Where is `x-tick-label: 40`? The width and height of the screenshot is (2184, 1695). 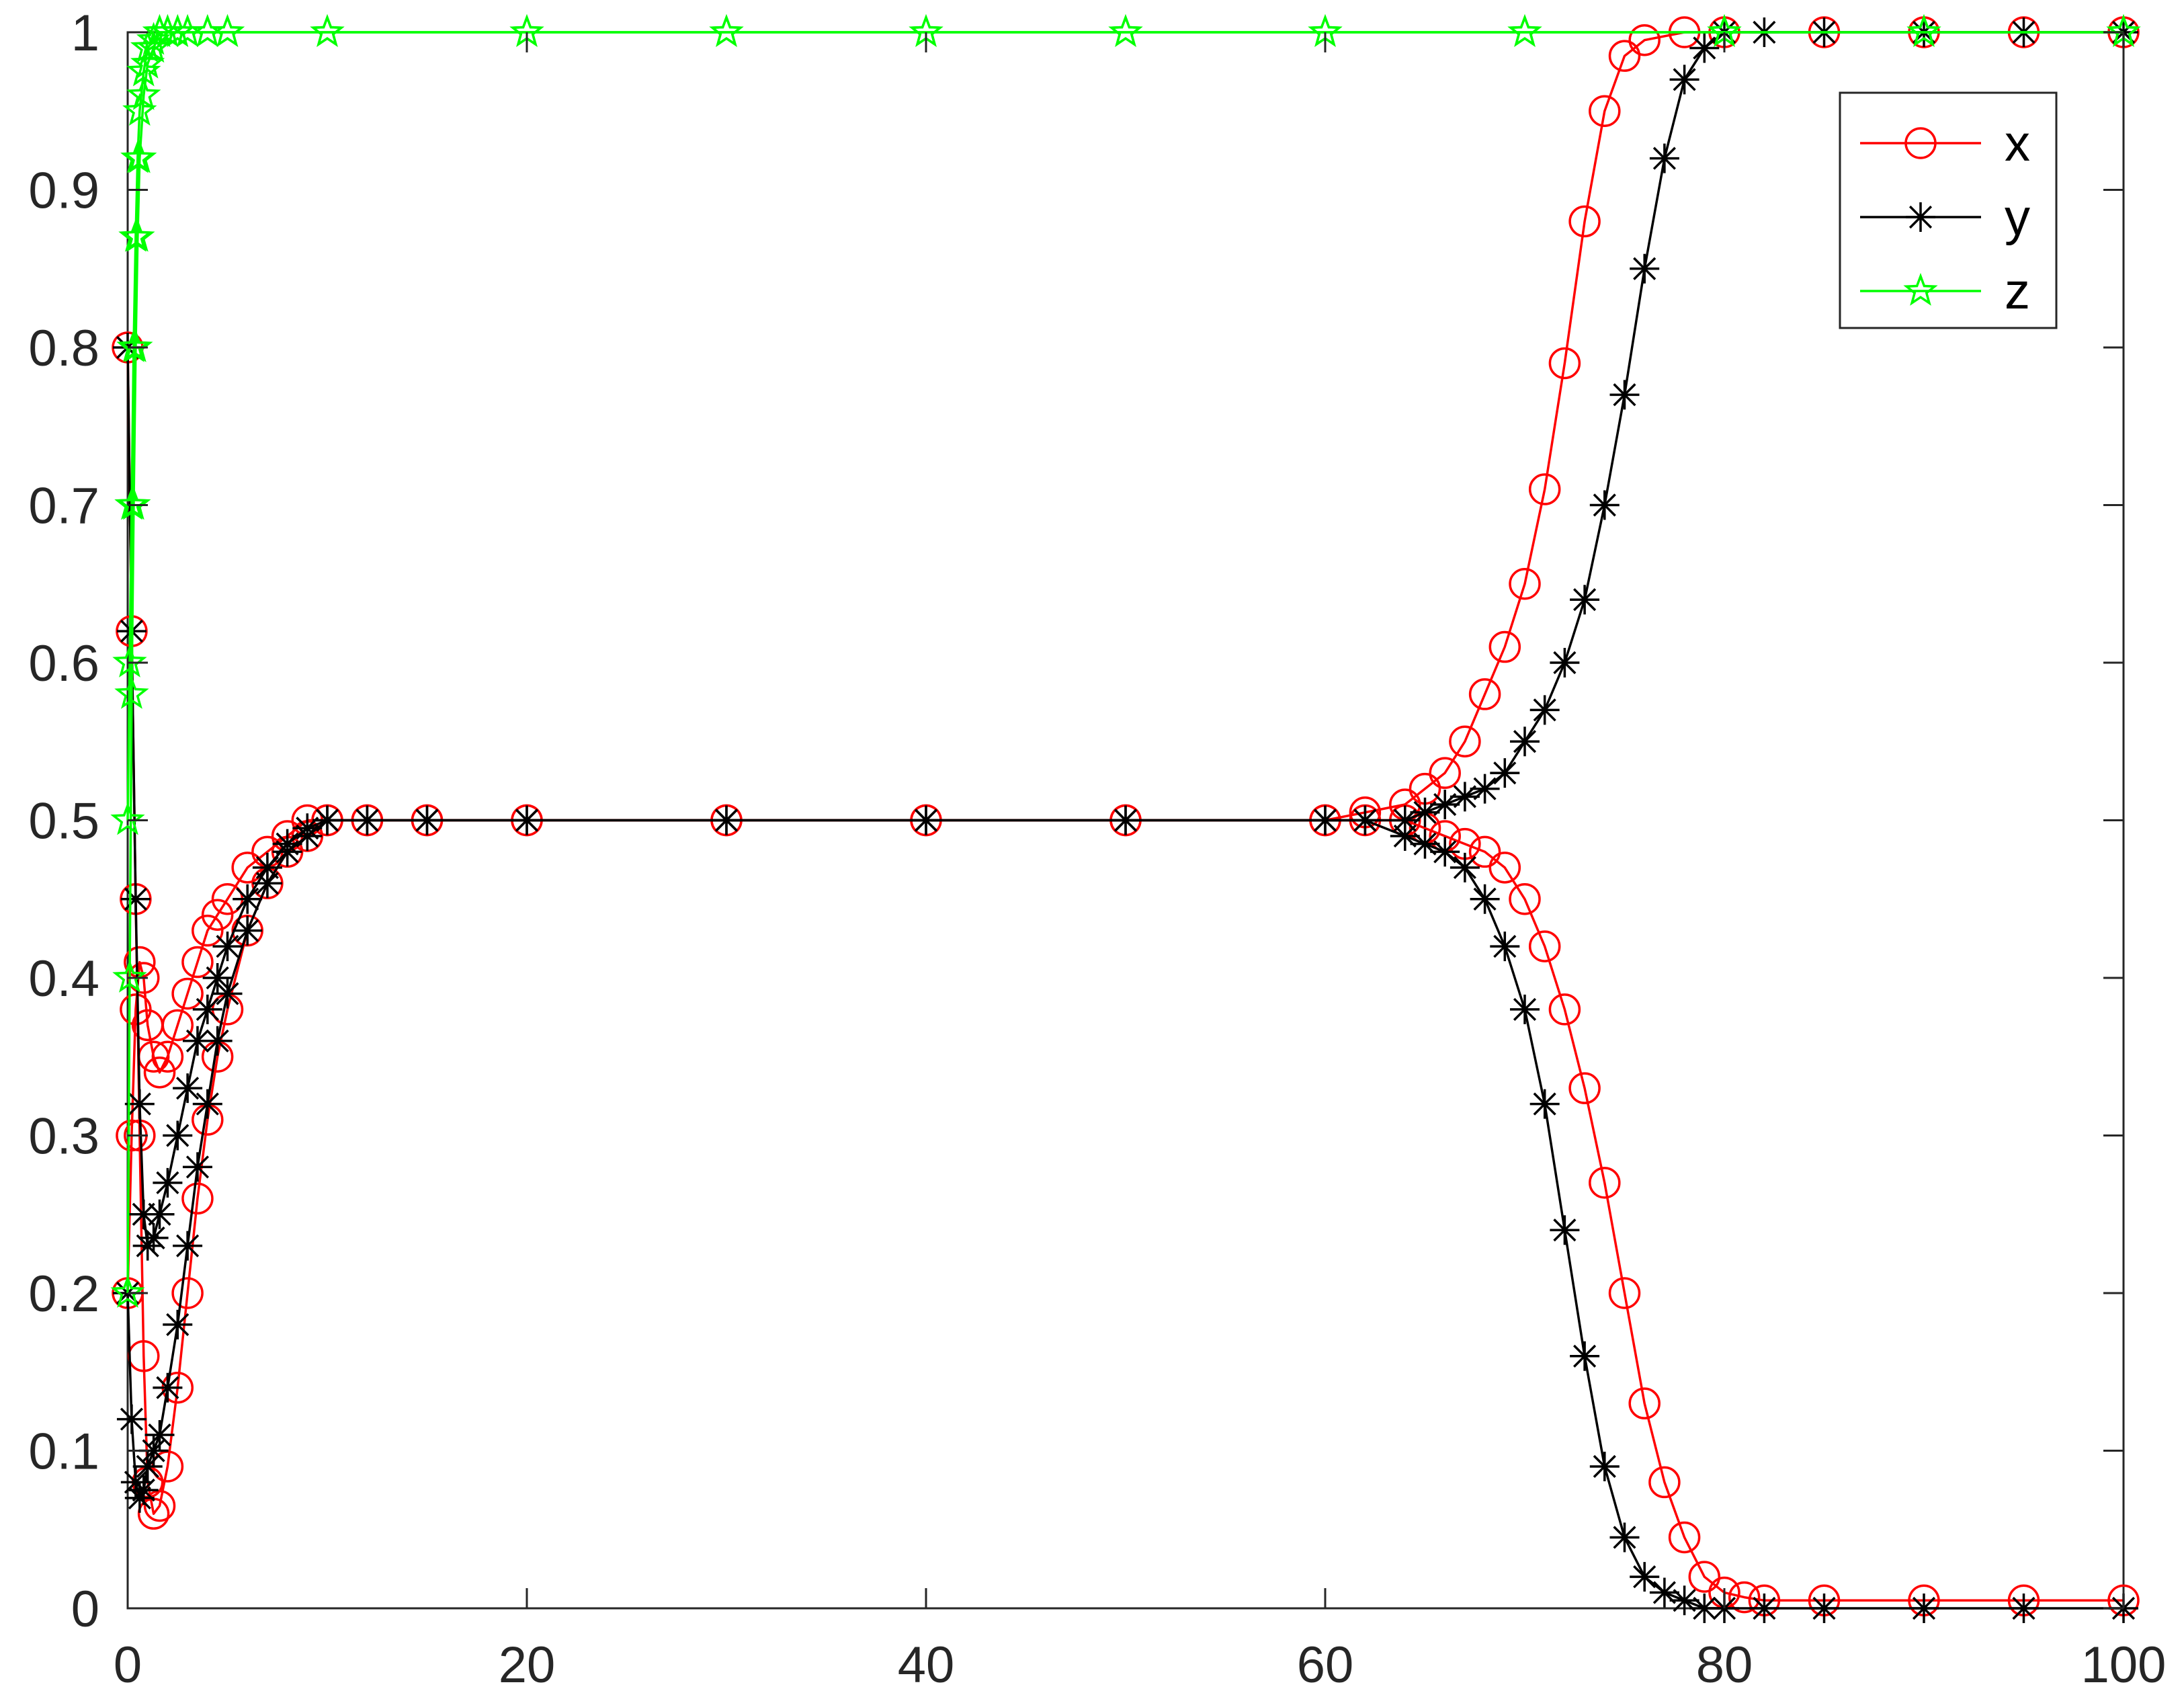 x-tick-label: 40 is located at coordinates (926, 1666).